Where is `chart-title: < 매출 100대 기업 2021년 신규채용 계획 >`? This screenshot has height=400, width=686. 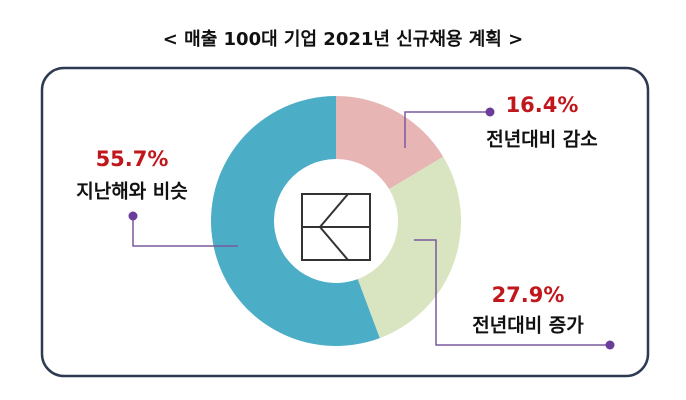 chart-title: < 매출 100대 기업 2021년 신규채용 계획 > is located at coordinates (343, 39).